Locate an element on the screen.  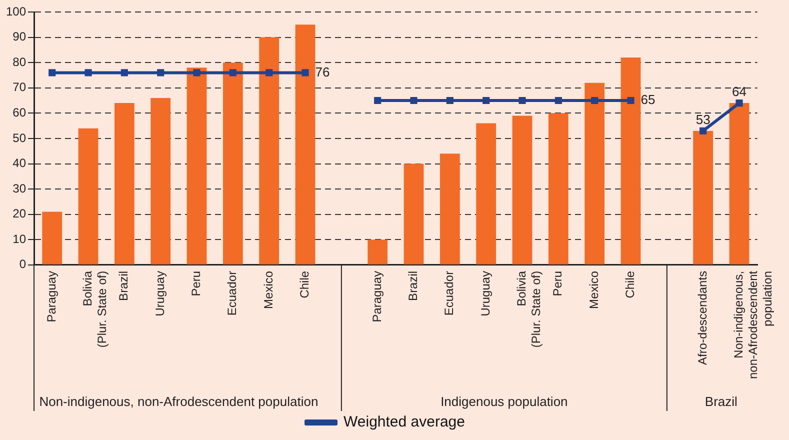
text: Brazil is located at coordinates (721, 402).